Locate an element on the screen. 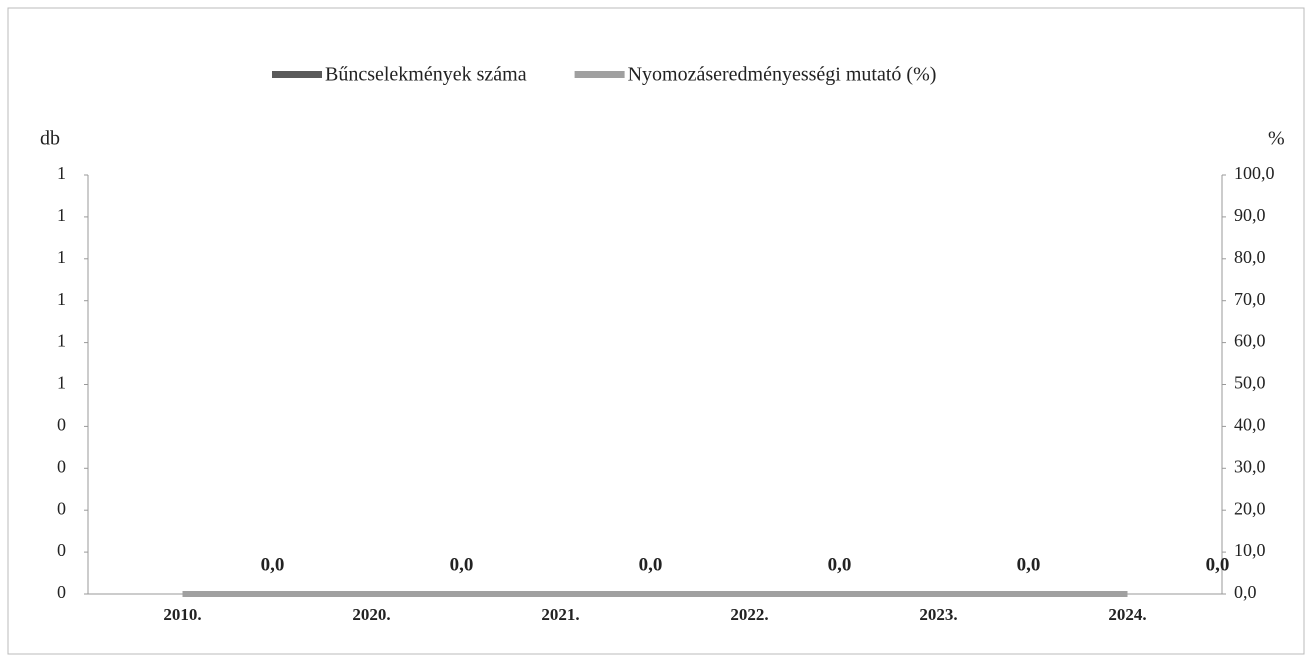  x-tick-label: 2023. is located at coordinates (938, 614).